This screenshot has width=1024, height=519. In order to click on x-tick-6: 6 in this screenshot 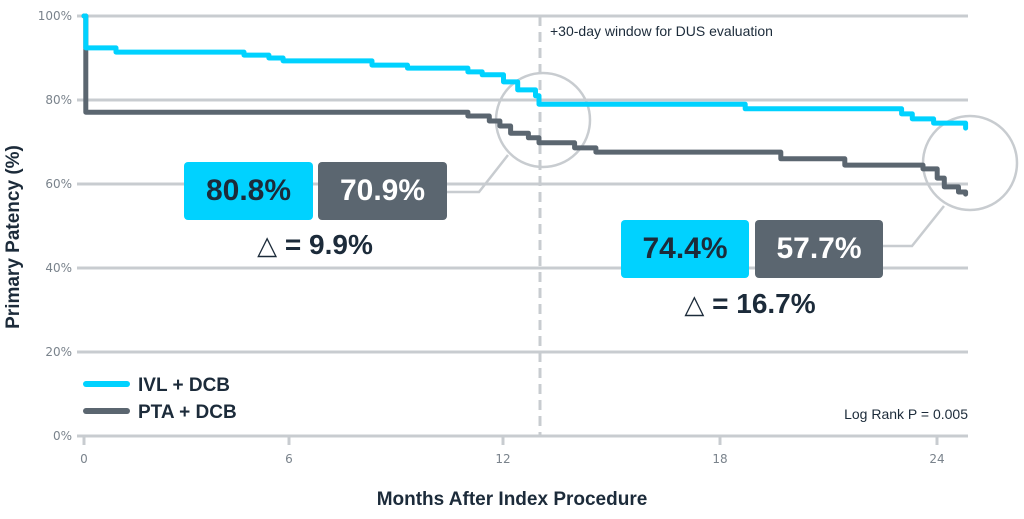, I will do `click(289, 459)`.